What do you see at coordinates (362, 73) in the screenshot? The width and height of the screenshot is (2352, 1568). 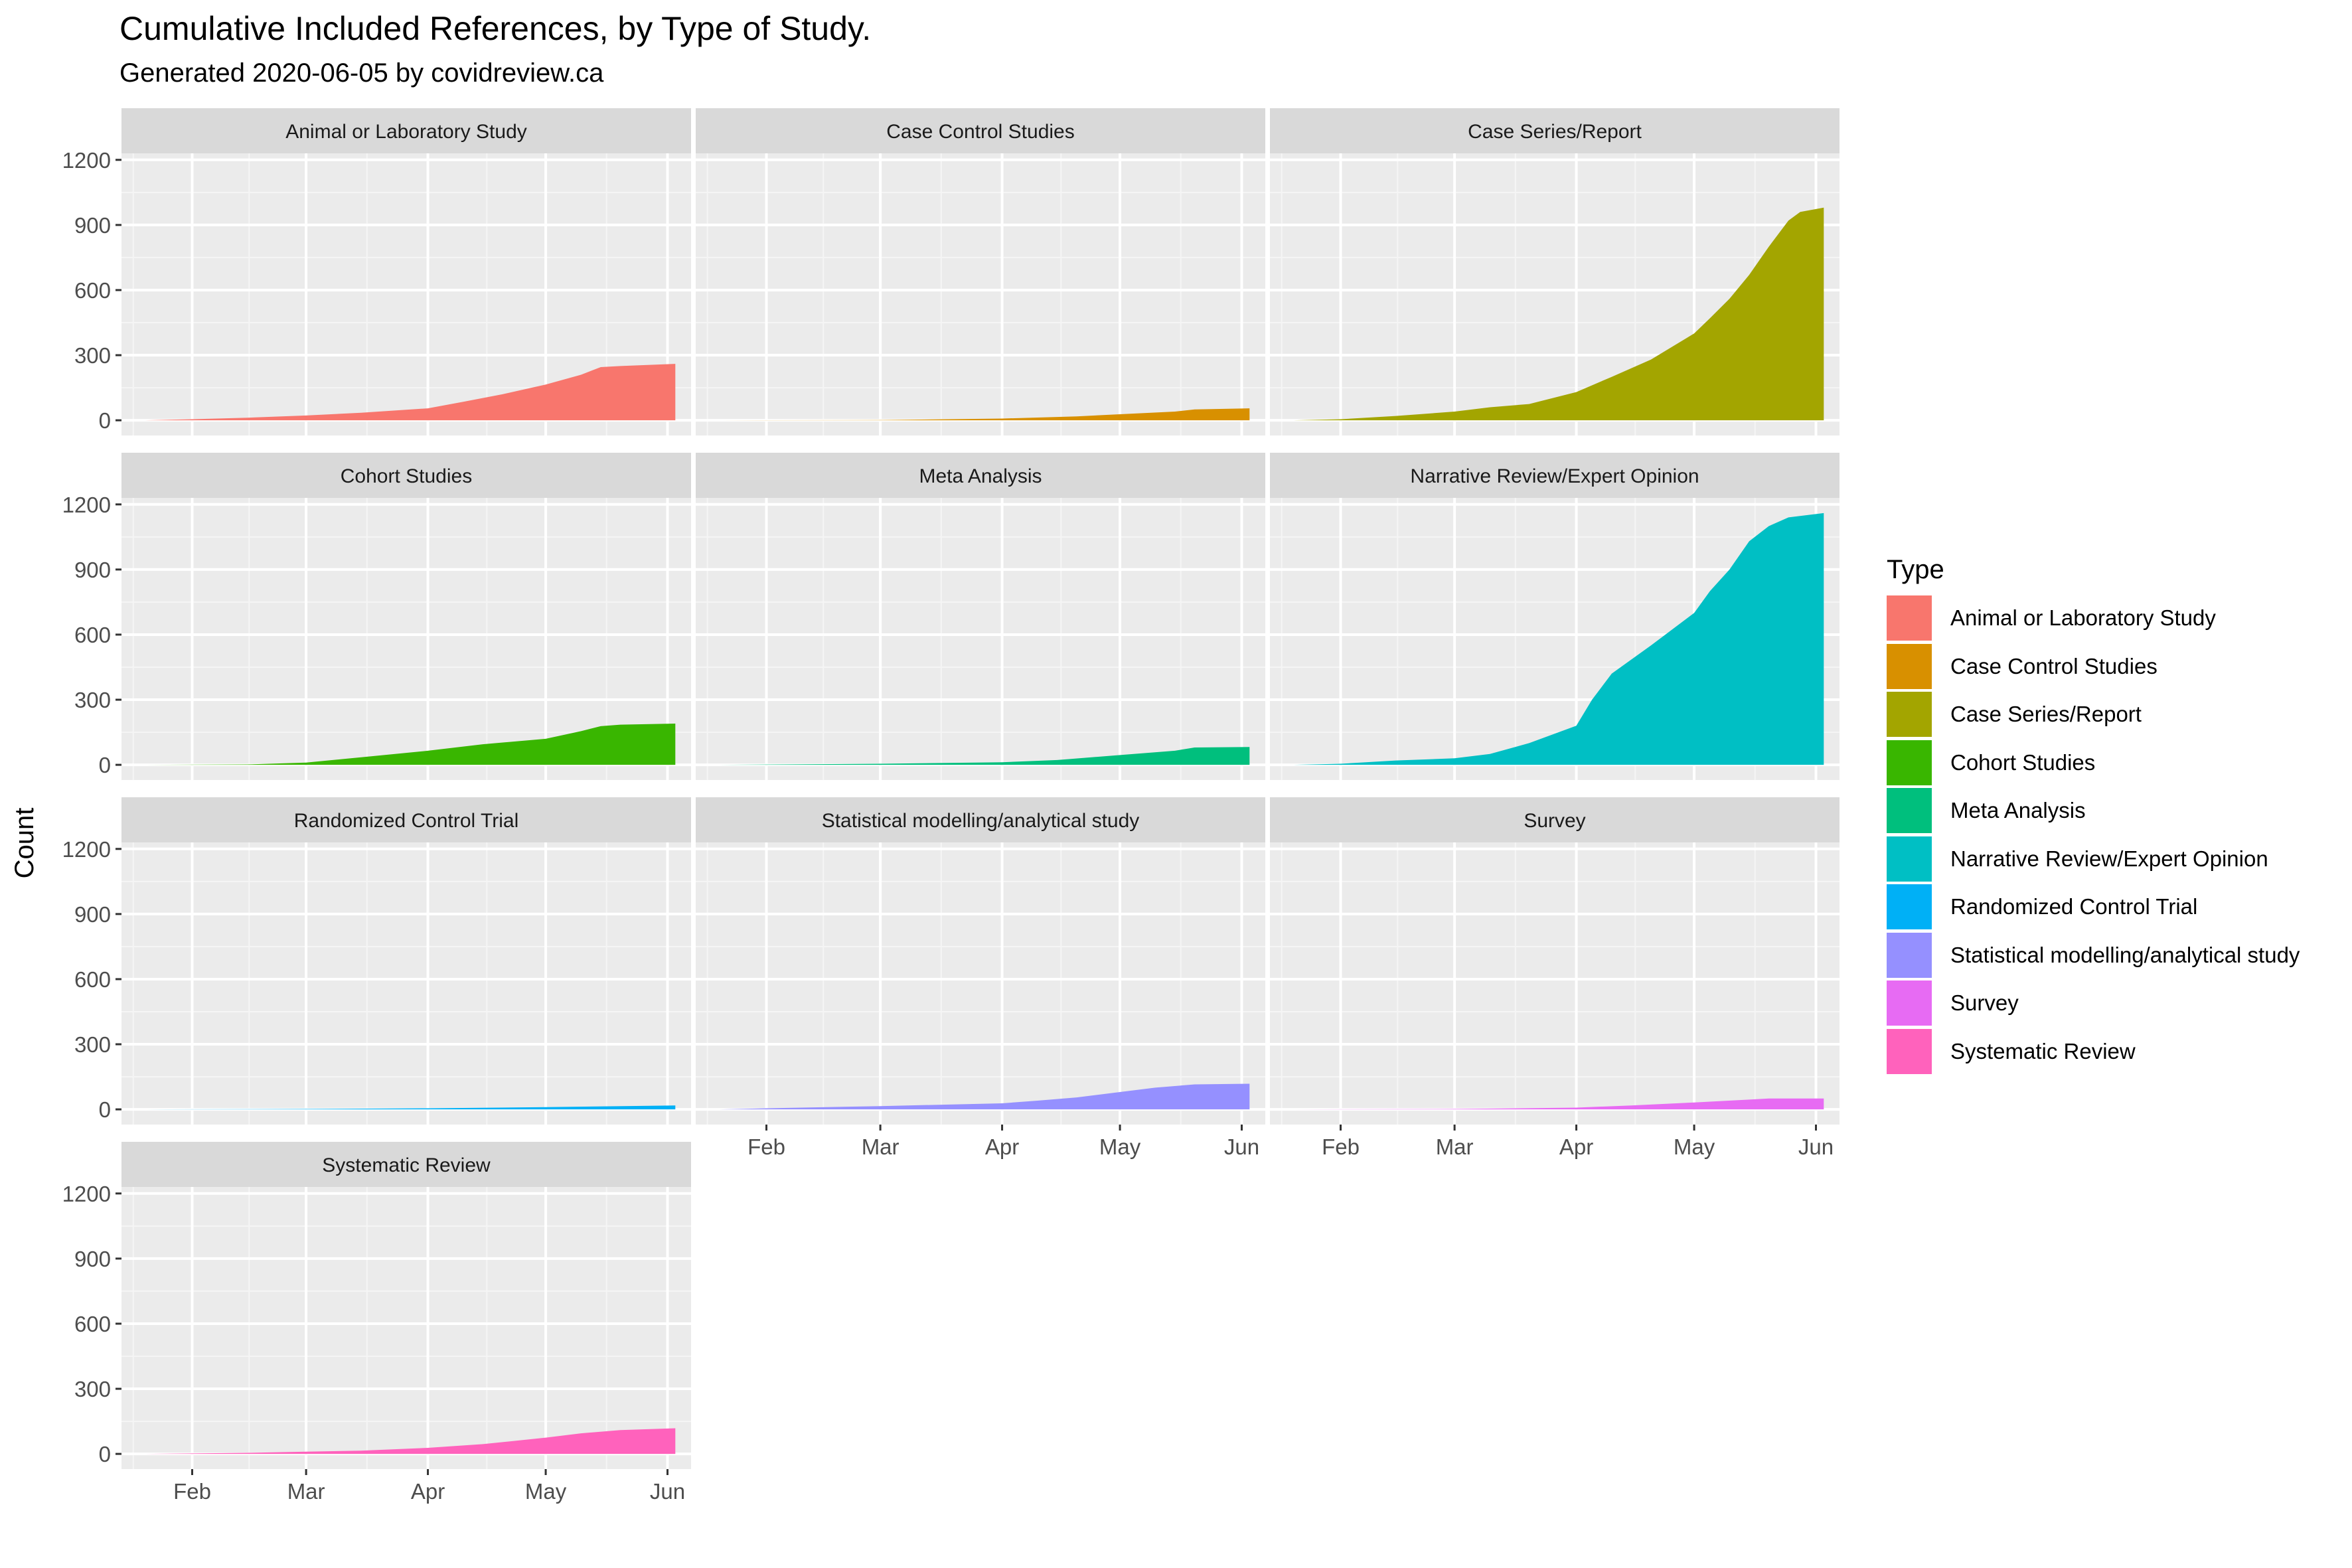 I see `chart-subtitle: Generated 2020-06-05 by covidreview.ca` at bounding box center [362, 73].